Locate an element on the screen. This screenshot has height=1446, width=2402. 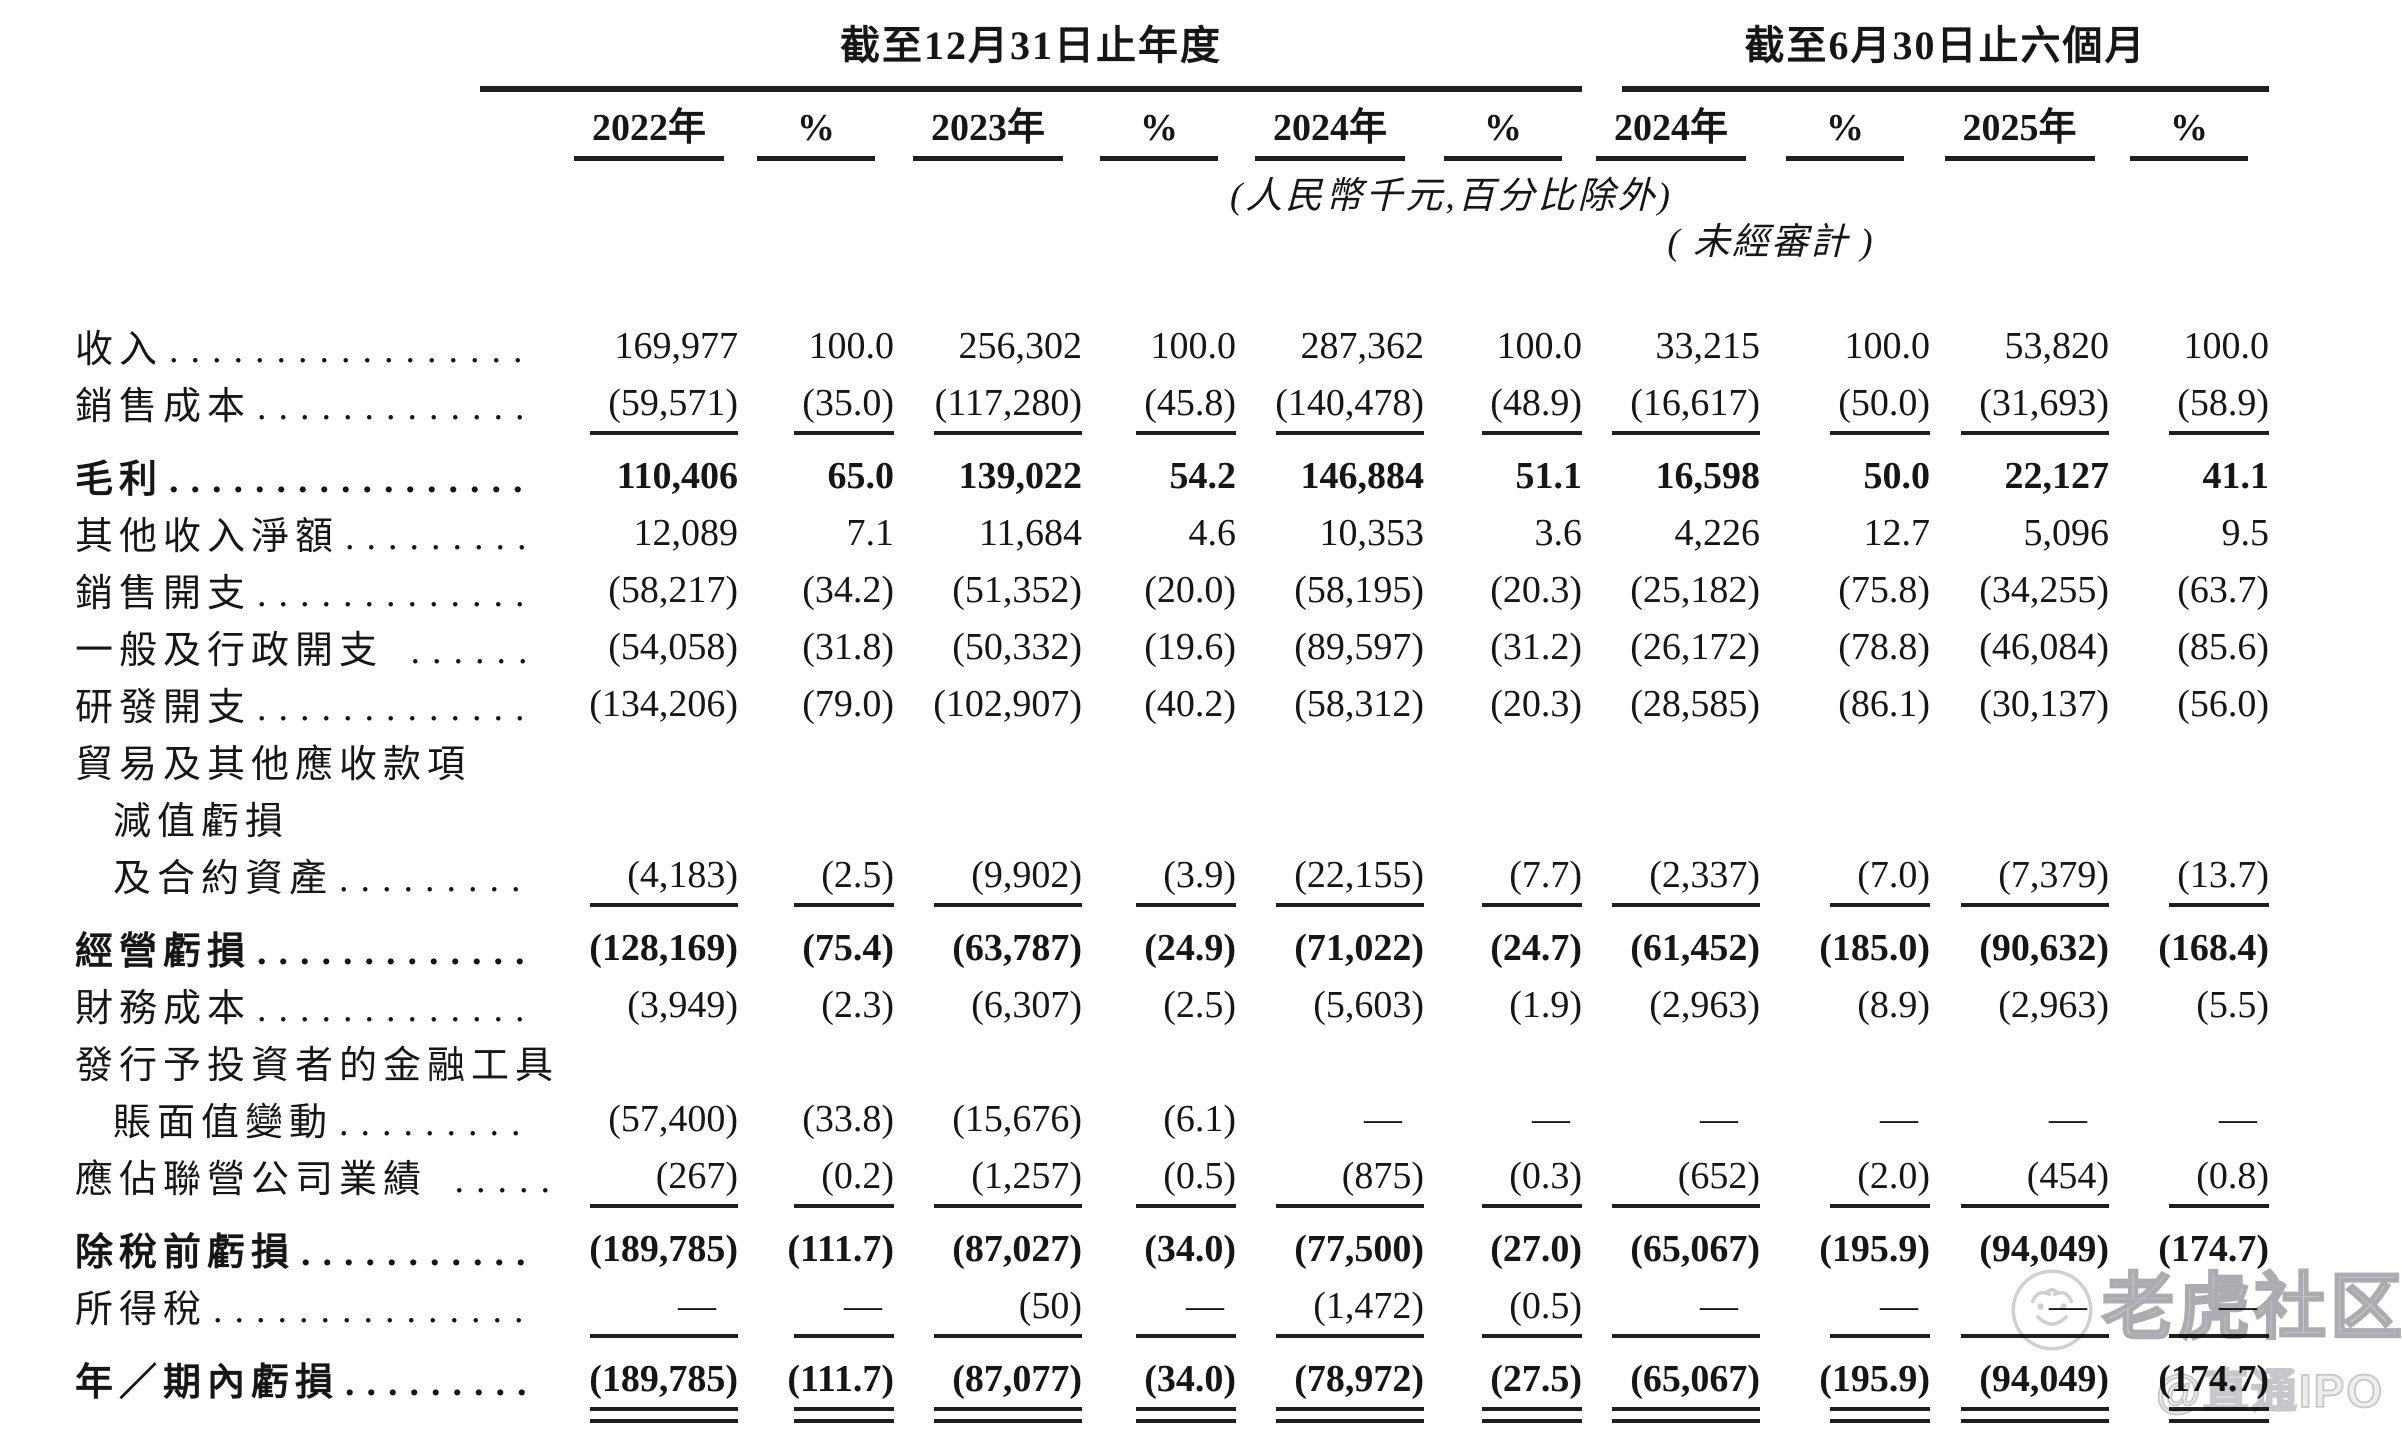
value-cell: (0.3) is located at coordinates (1503, 1176).